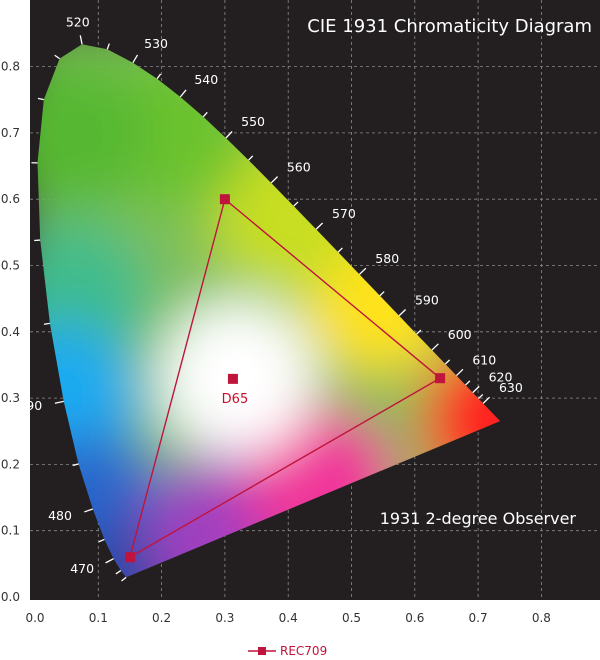  What do you see at coordinates (10, 199) in the screenshot?
I see `y-tick-label: 0.6` at bounding box center [10, 199].